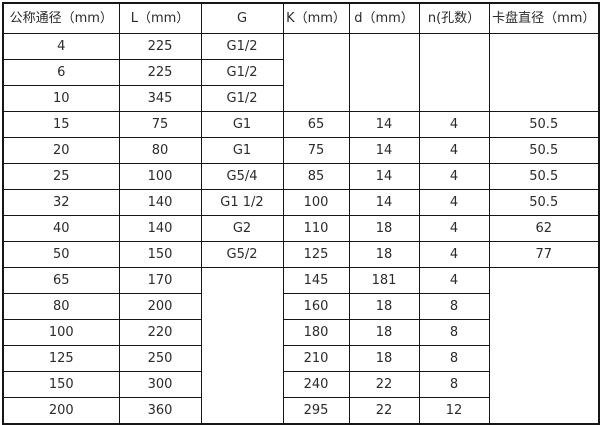  What do you see at coordinates (454, 411) in the screenshot?
I see `table-cell: 12` at bounding box center [454, 411].